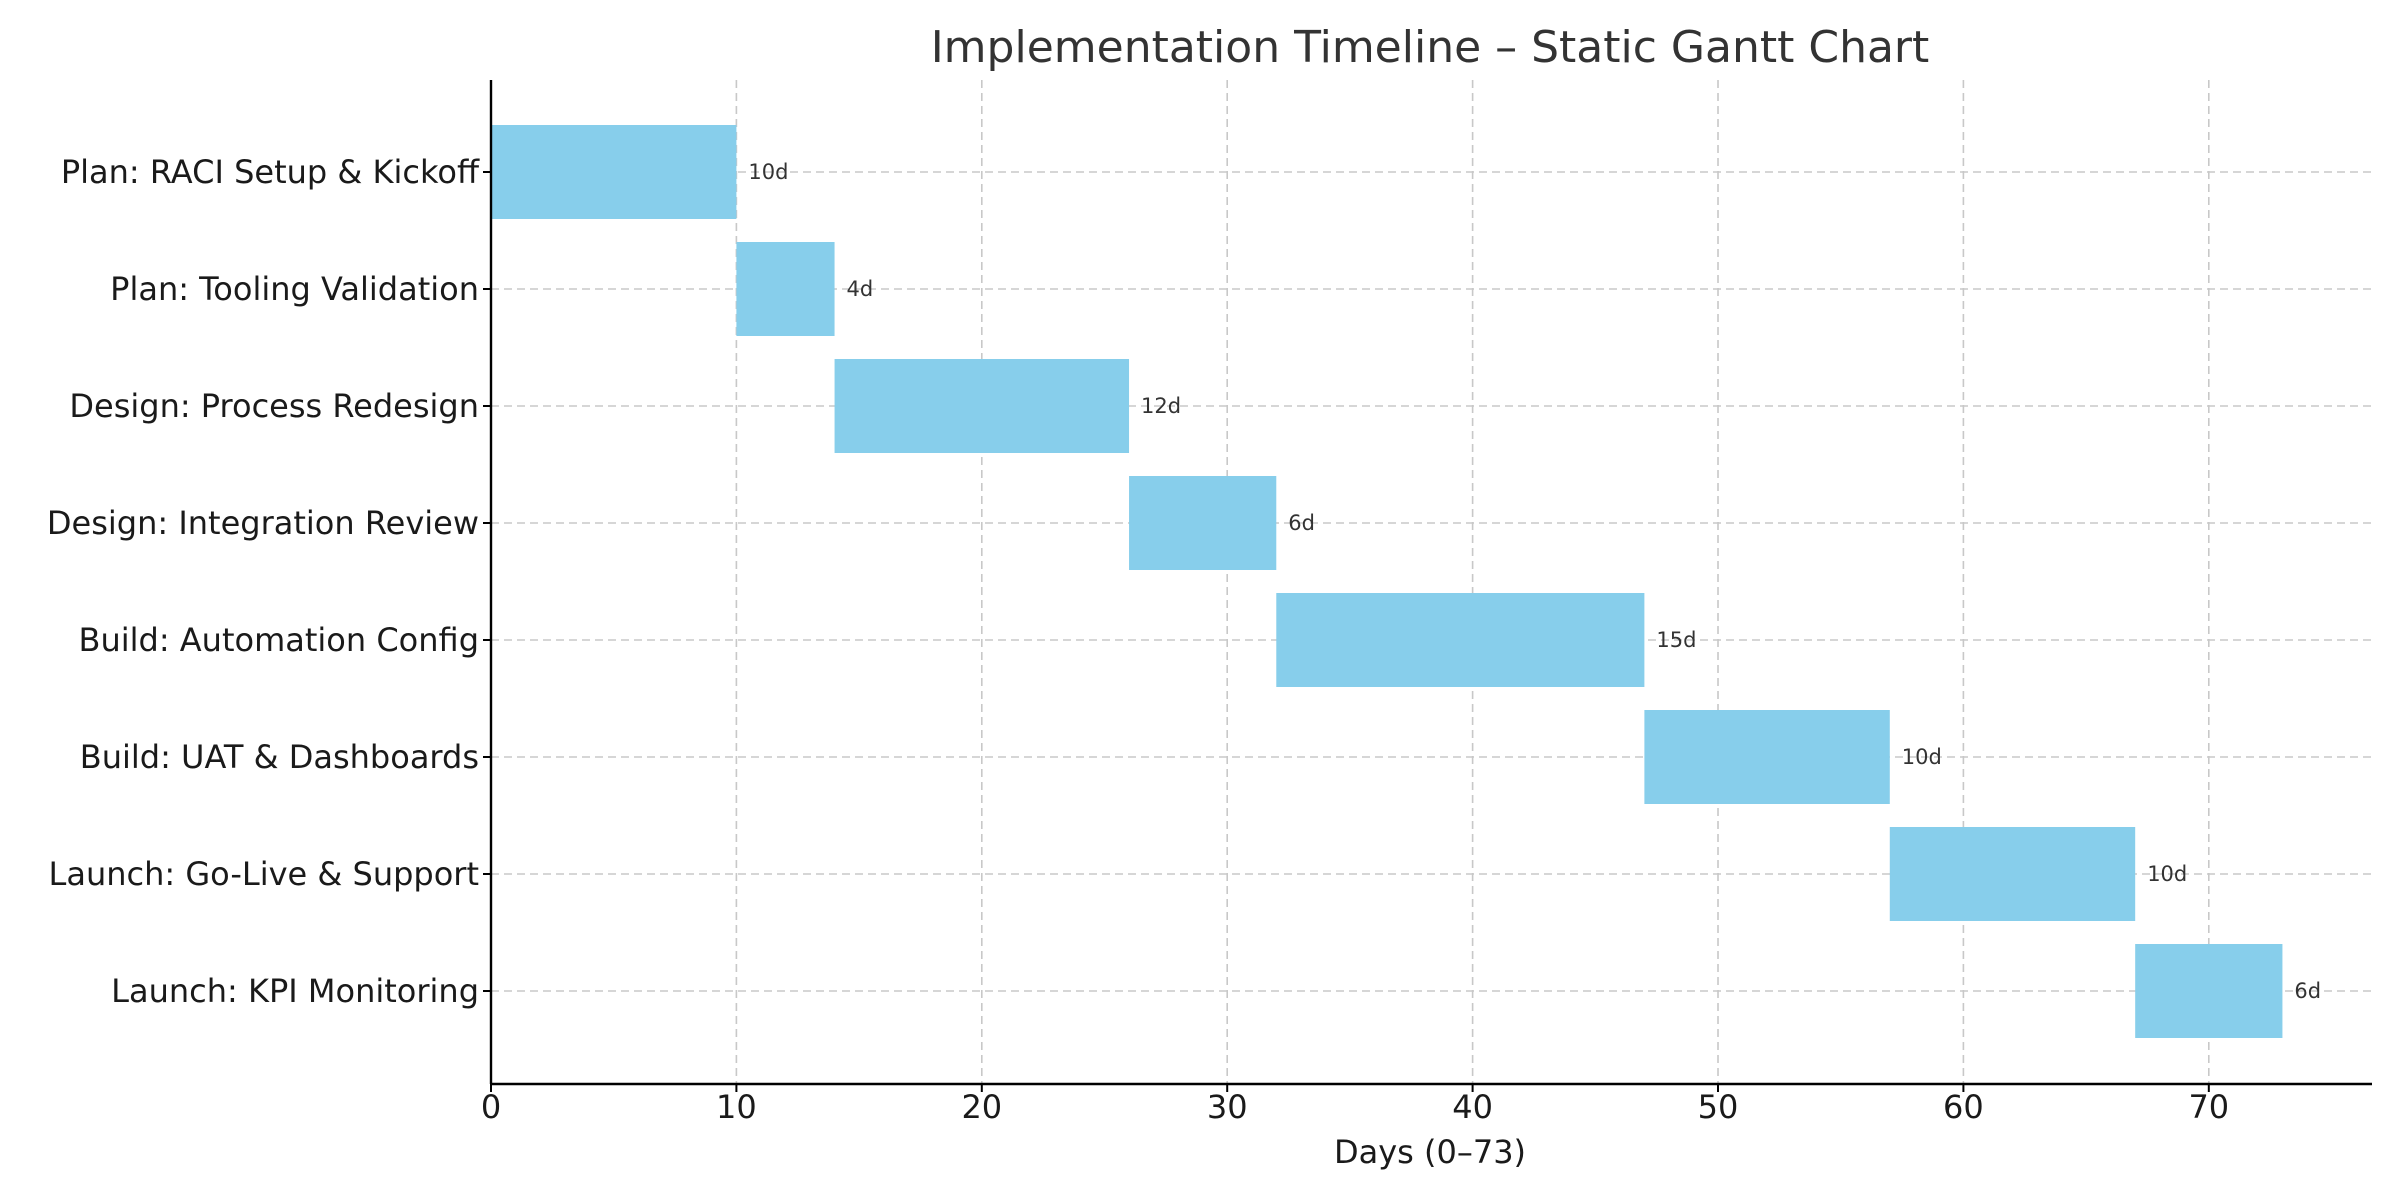  Describe the element at coordinates (1472, 1107) in the screenshot. I see `x-tick-label: 40` at that location.